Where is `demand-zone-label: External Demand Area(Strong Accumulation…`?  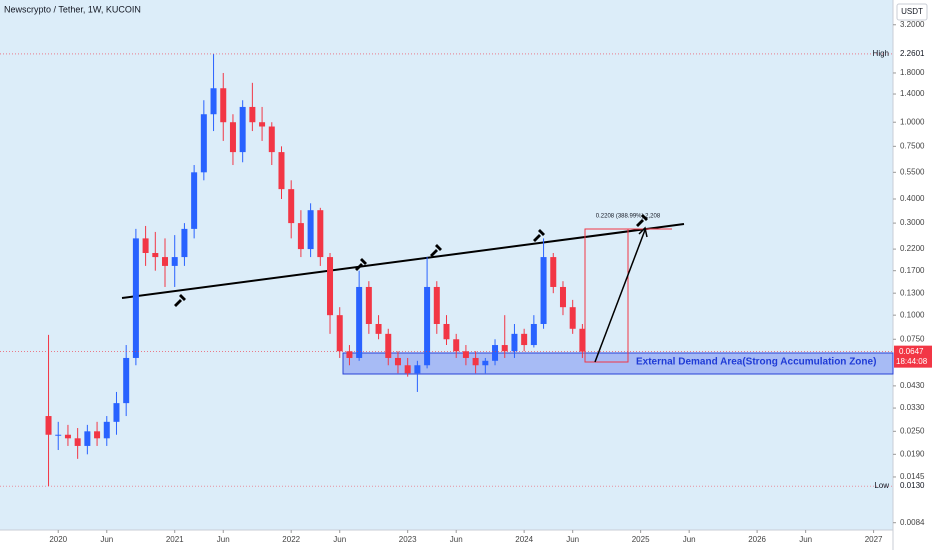 demand-zone-label: External Demand Area(Strong Accumulation… is located at coordinates (756, 362).